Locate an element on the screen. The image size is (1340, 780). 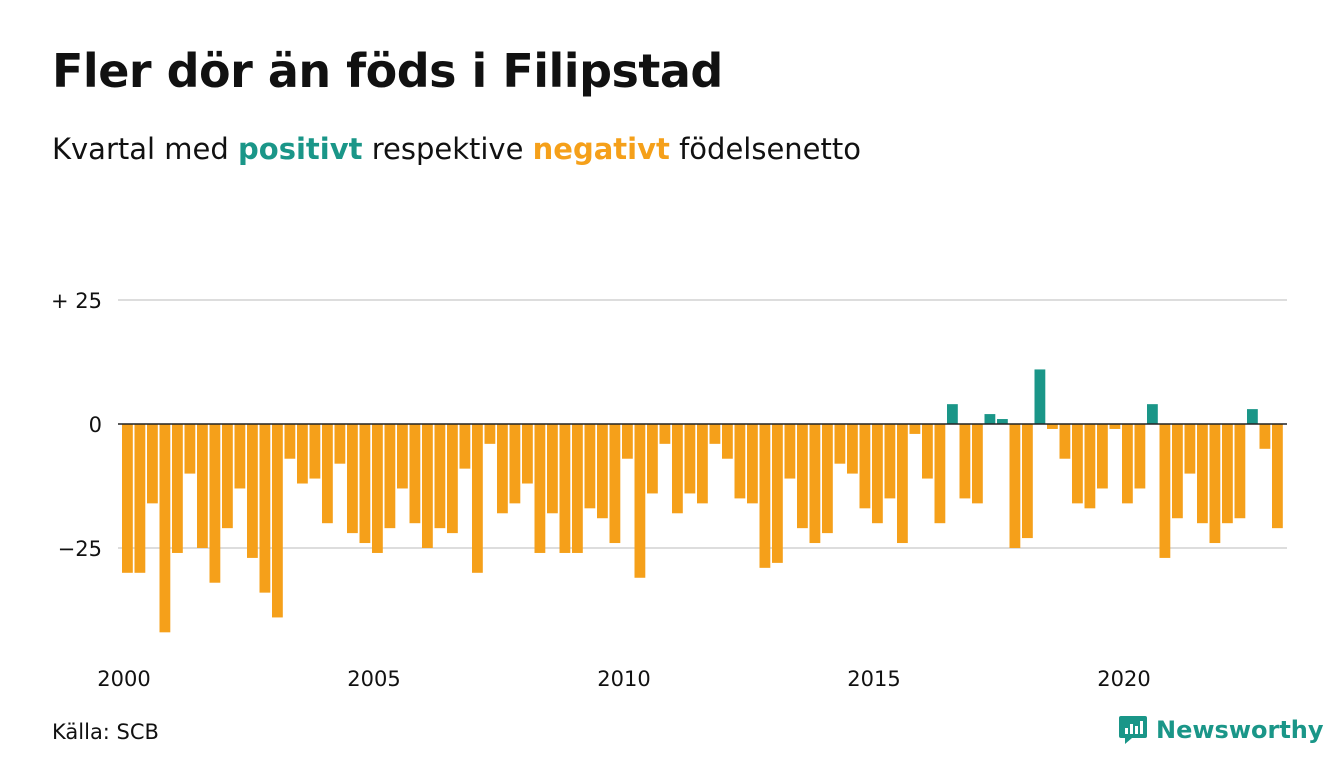
x-tick-label: 2010 is located at coordinates (623, 679).